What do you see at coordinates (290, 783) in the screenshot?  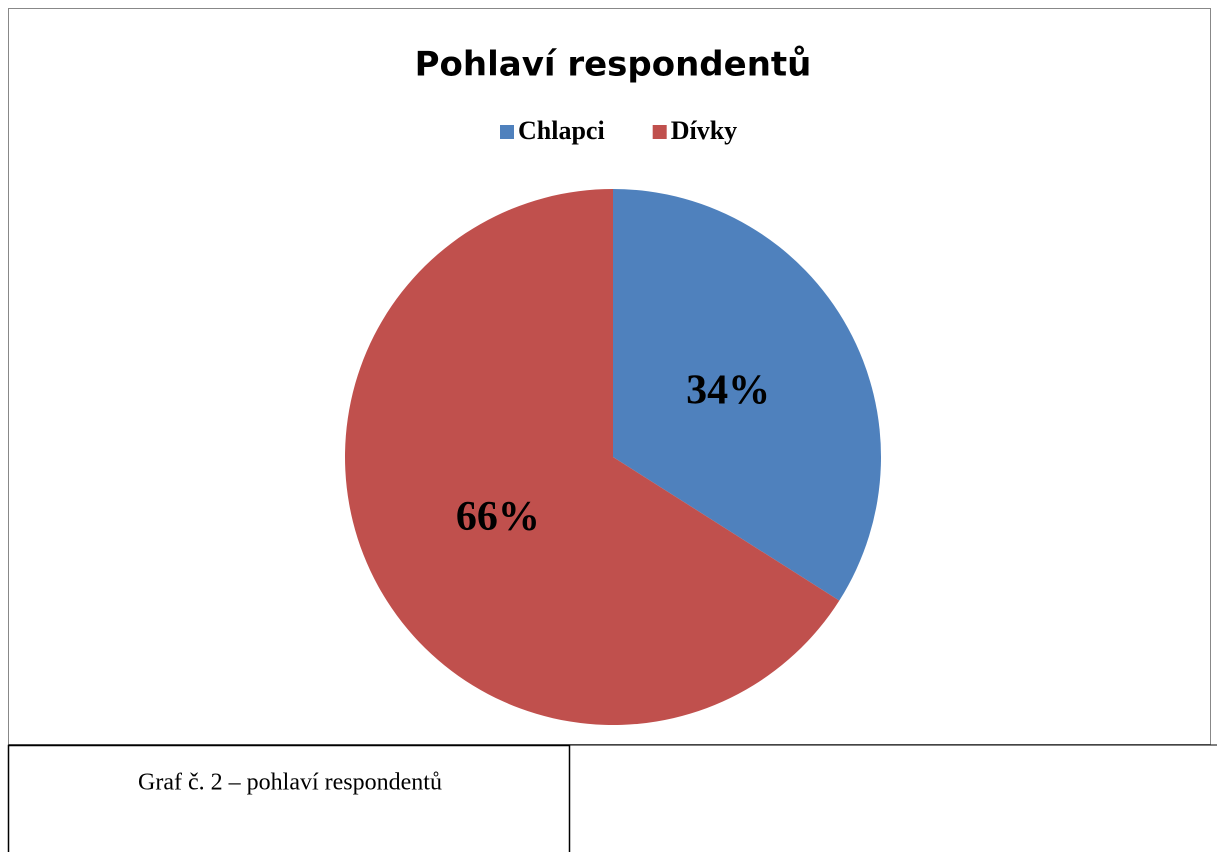 I see `caption: Graf č. 2 – pohlaví respondentů` at bounding box center [290, 783].